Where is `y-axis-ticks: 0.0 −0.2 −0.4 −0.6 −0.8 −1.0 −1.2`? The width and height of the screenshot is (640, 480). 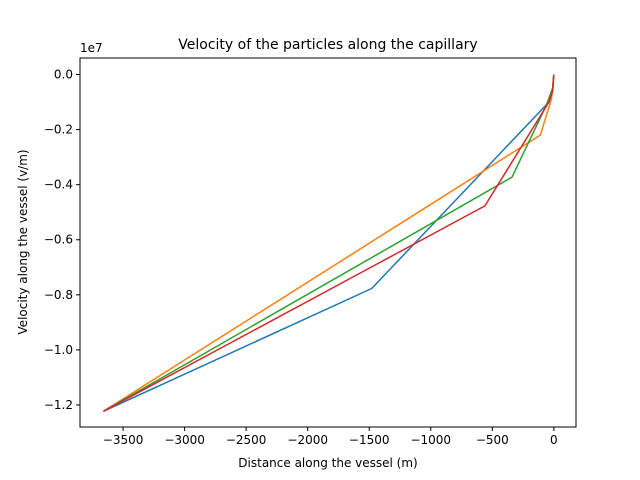 y-axis-ticks: 0.0 −0.2 −0.4 −0.6 −0.8 −1.0 −1.2 is located at coordinates (62, 240).